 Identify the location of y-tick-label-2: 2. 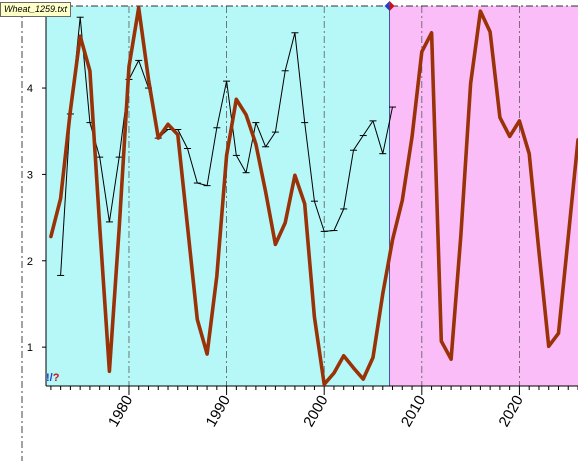
(30, 262).